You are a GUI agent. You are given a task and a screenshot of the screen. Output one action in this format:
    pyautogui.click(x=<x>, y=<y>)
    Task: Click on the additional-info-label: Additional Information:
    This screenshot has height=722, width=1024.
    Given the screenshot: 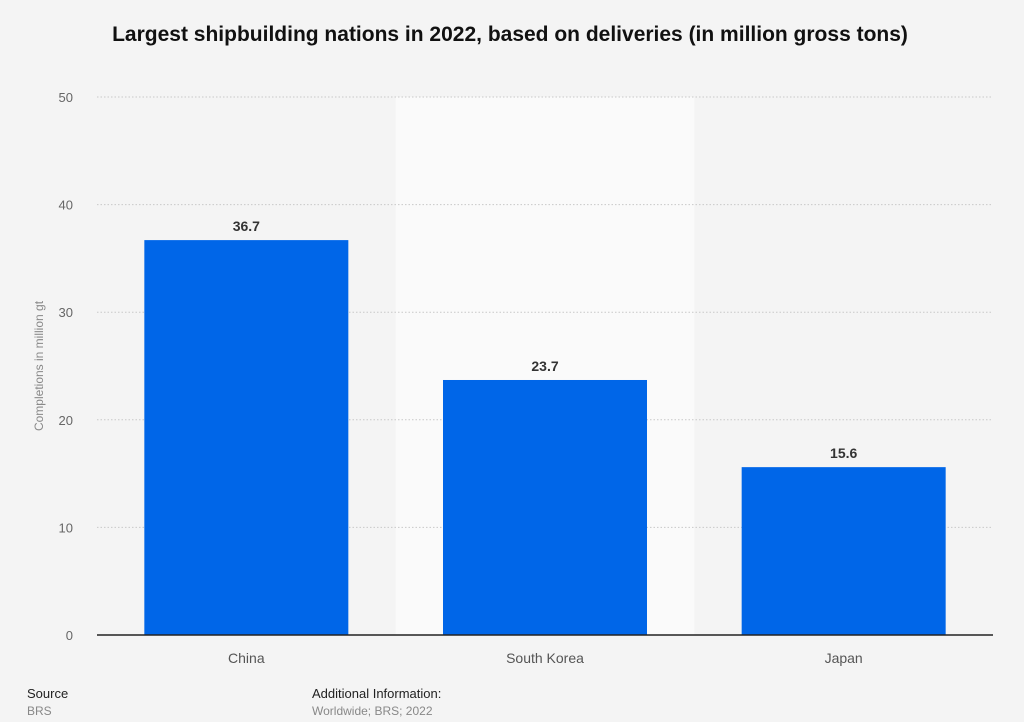 What is the action you would take?
    pyautogui.click(x=377, y=693)
    